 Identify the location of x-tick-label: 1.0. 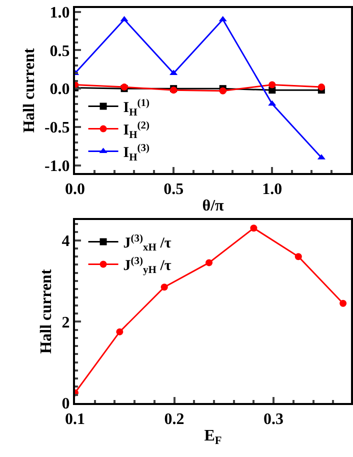
(272, 189).